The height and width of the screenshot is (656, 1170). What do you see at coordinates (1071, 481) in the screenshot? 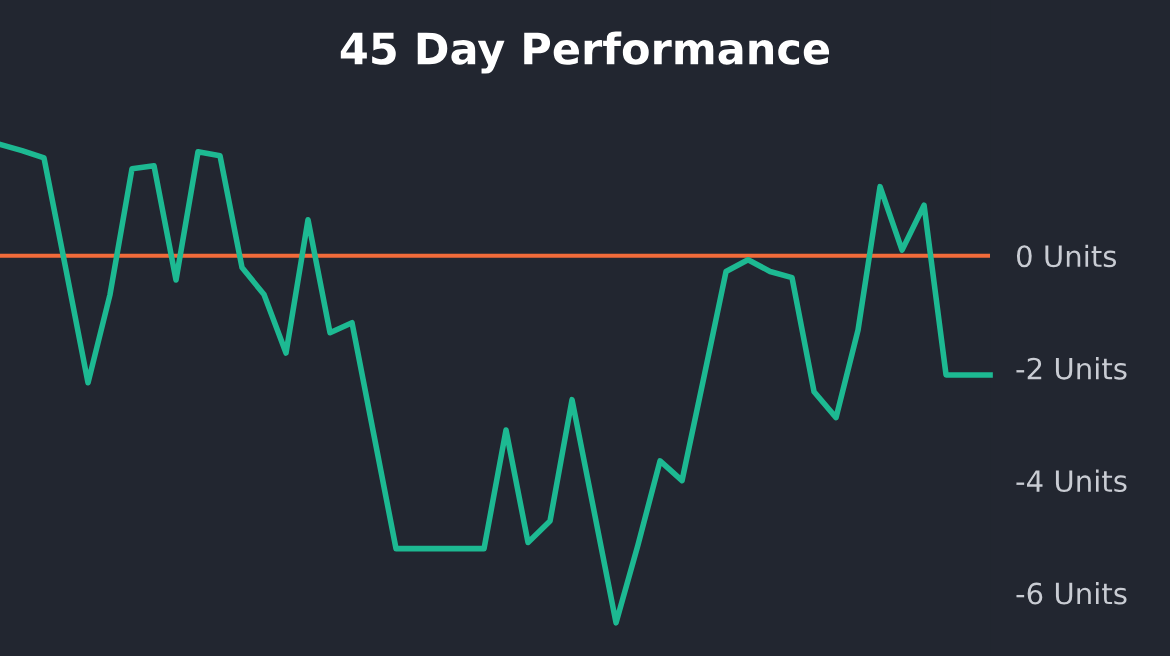
I see `y-tick-label: -4 Units` at bounding box center [1071, 481].